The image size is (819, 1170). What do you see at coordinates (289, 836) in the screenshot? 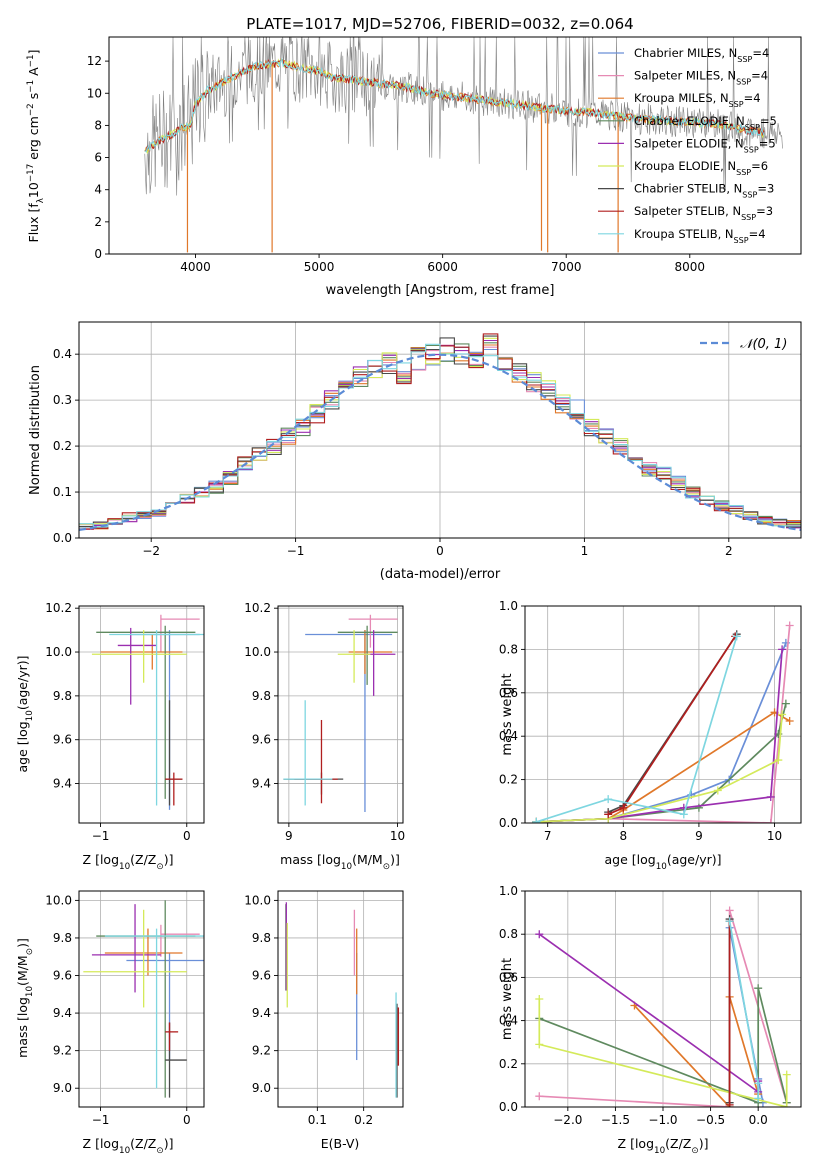
I see `x-tick-label: 9` at bounding box center [289, 836].